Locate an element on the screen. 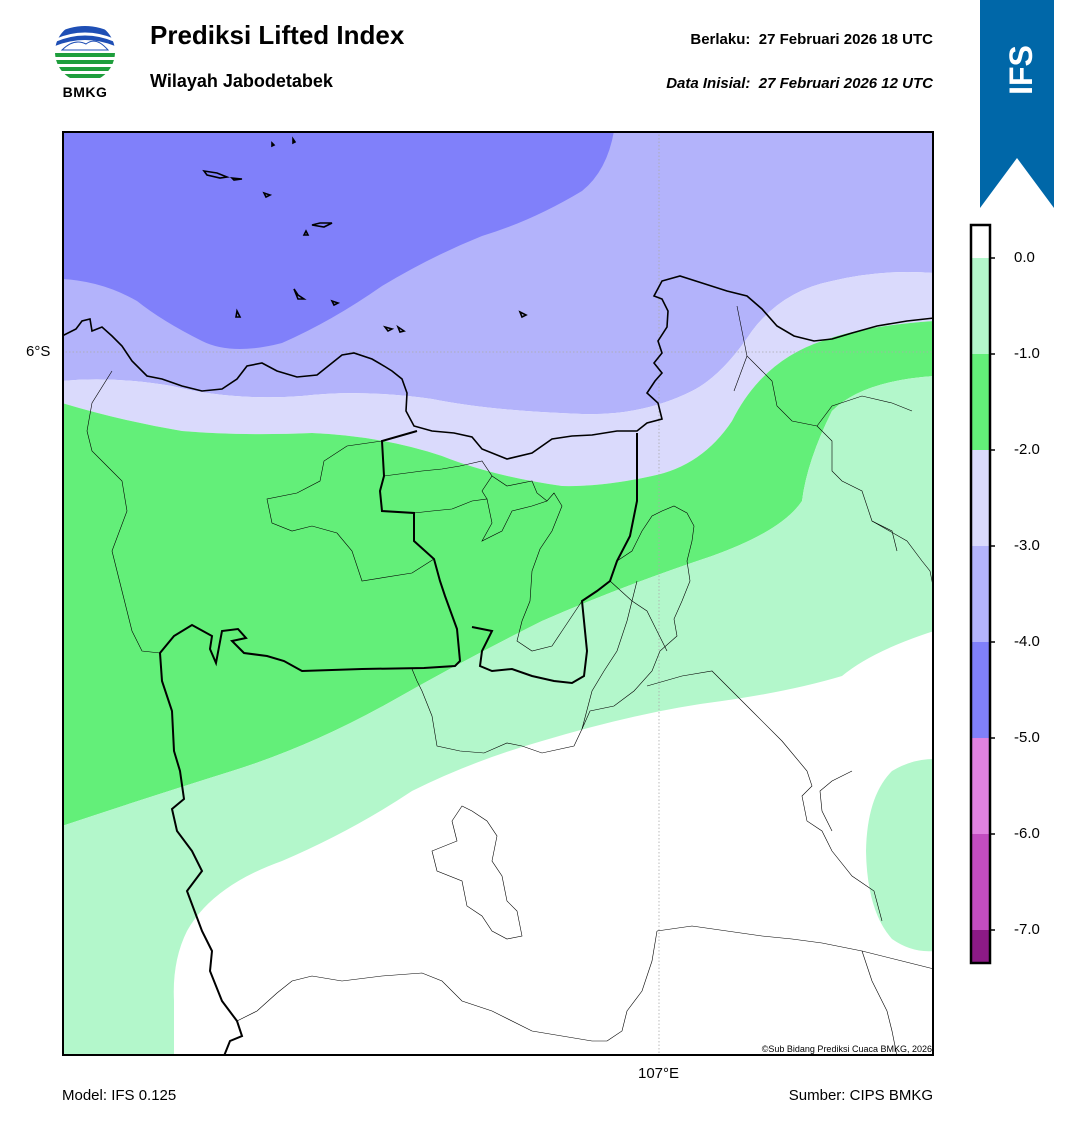 The width and height of the screenshot is (1068, 1128). colorbar-tick-label: -7.0 is located at coordinates (1027, 929).